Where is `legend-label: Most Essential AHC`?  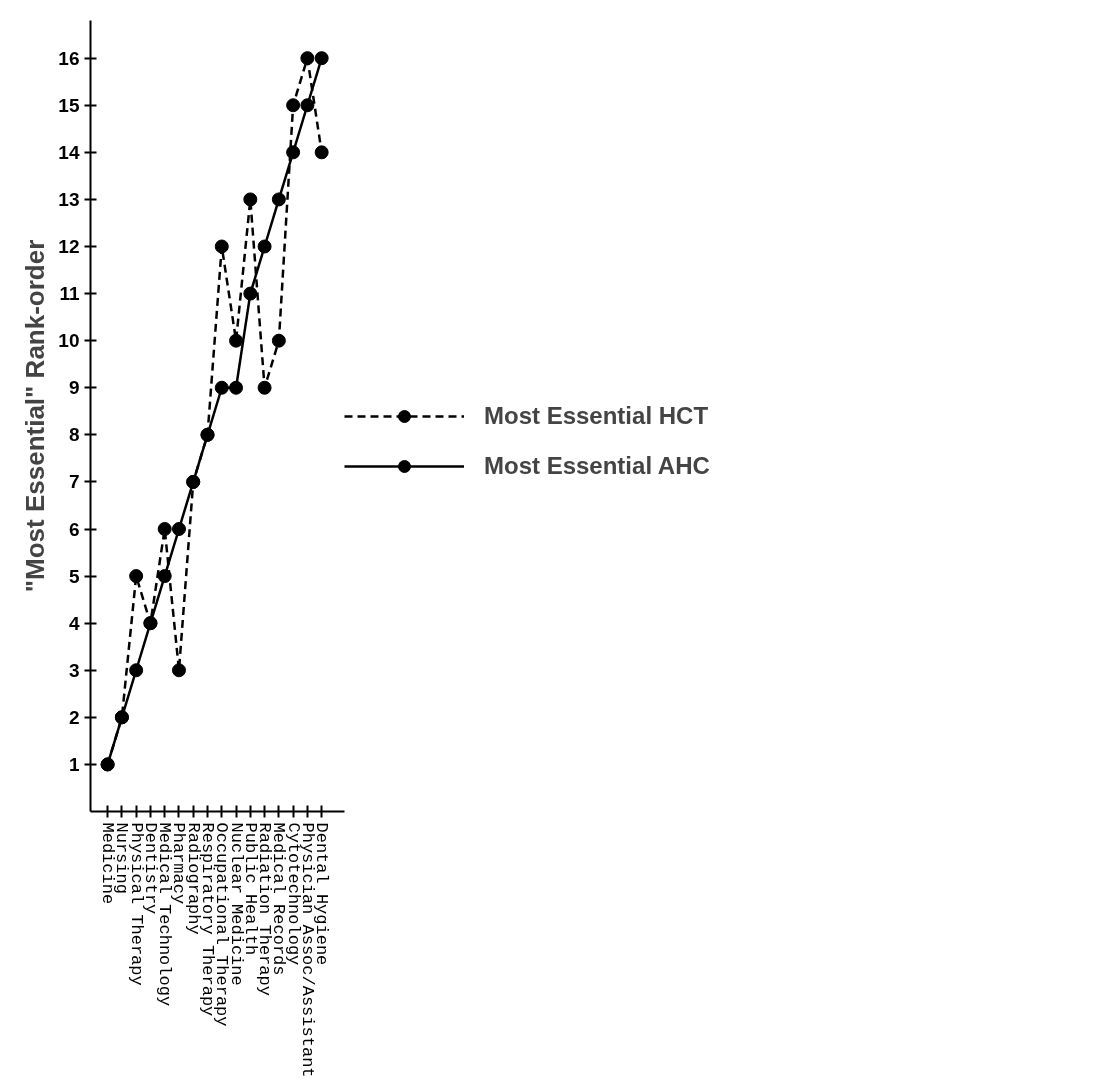 legend-label: Most Essential AHC is located at coordinates (597, 466).